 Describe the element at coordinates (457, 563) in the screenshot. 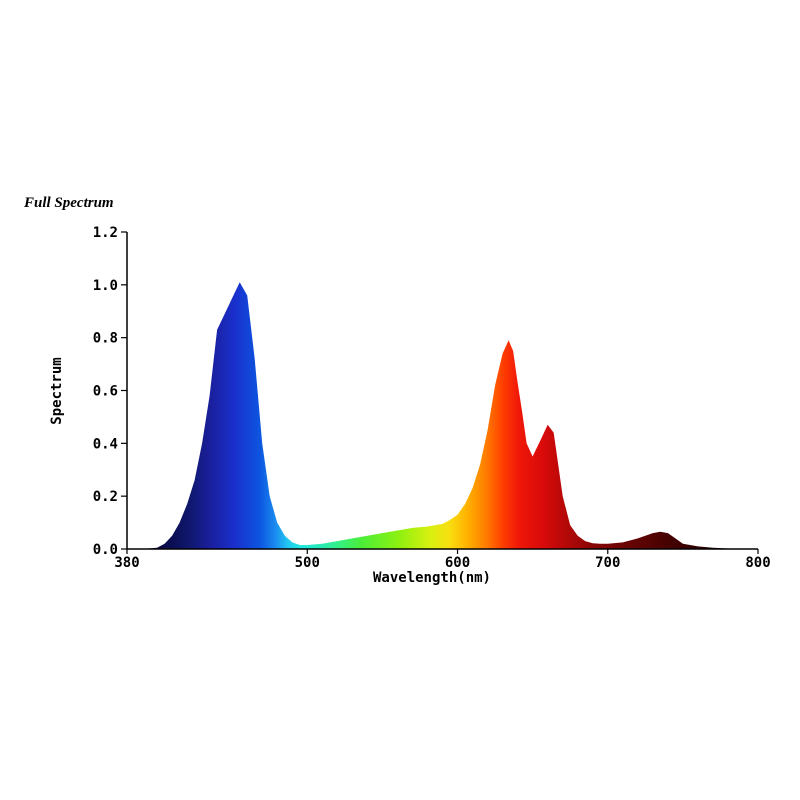

I see `x-tick-label: 600` at that location.